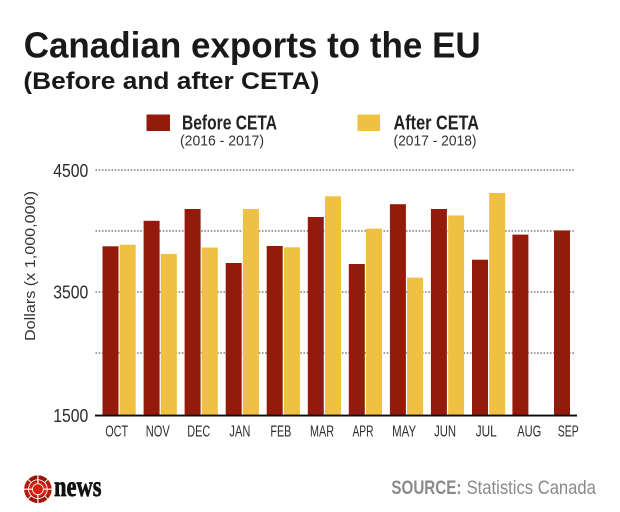 Image resolution: width=620 pixels, height=512 pixels. I want to click on svg-text: 4500, so click(70, 170).